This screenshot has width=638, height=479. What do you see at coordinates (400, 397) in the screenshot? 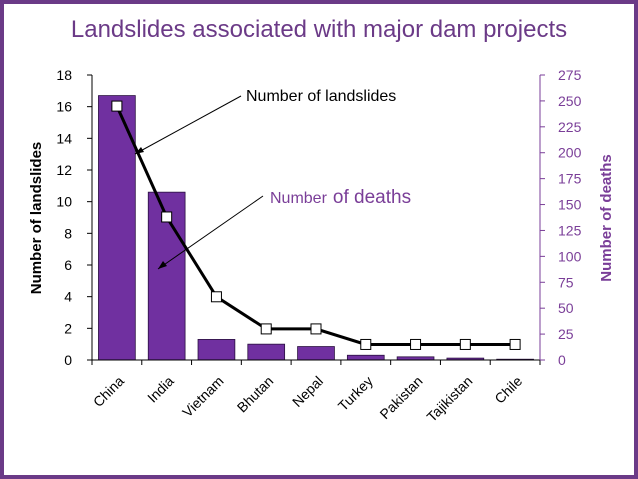
I see `category-label-pakistan: Pakistan` at bounding box center [400, 397].